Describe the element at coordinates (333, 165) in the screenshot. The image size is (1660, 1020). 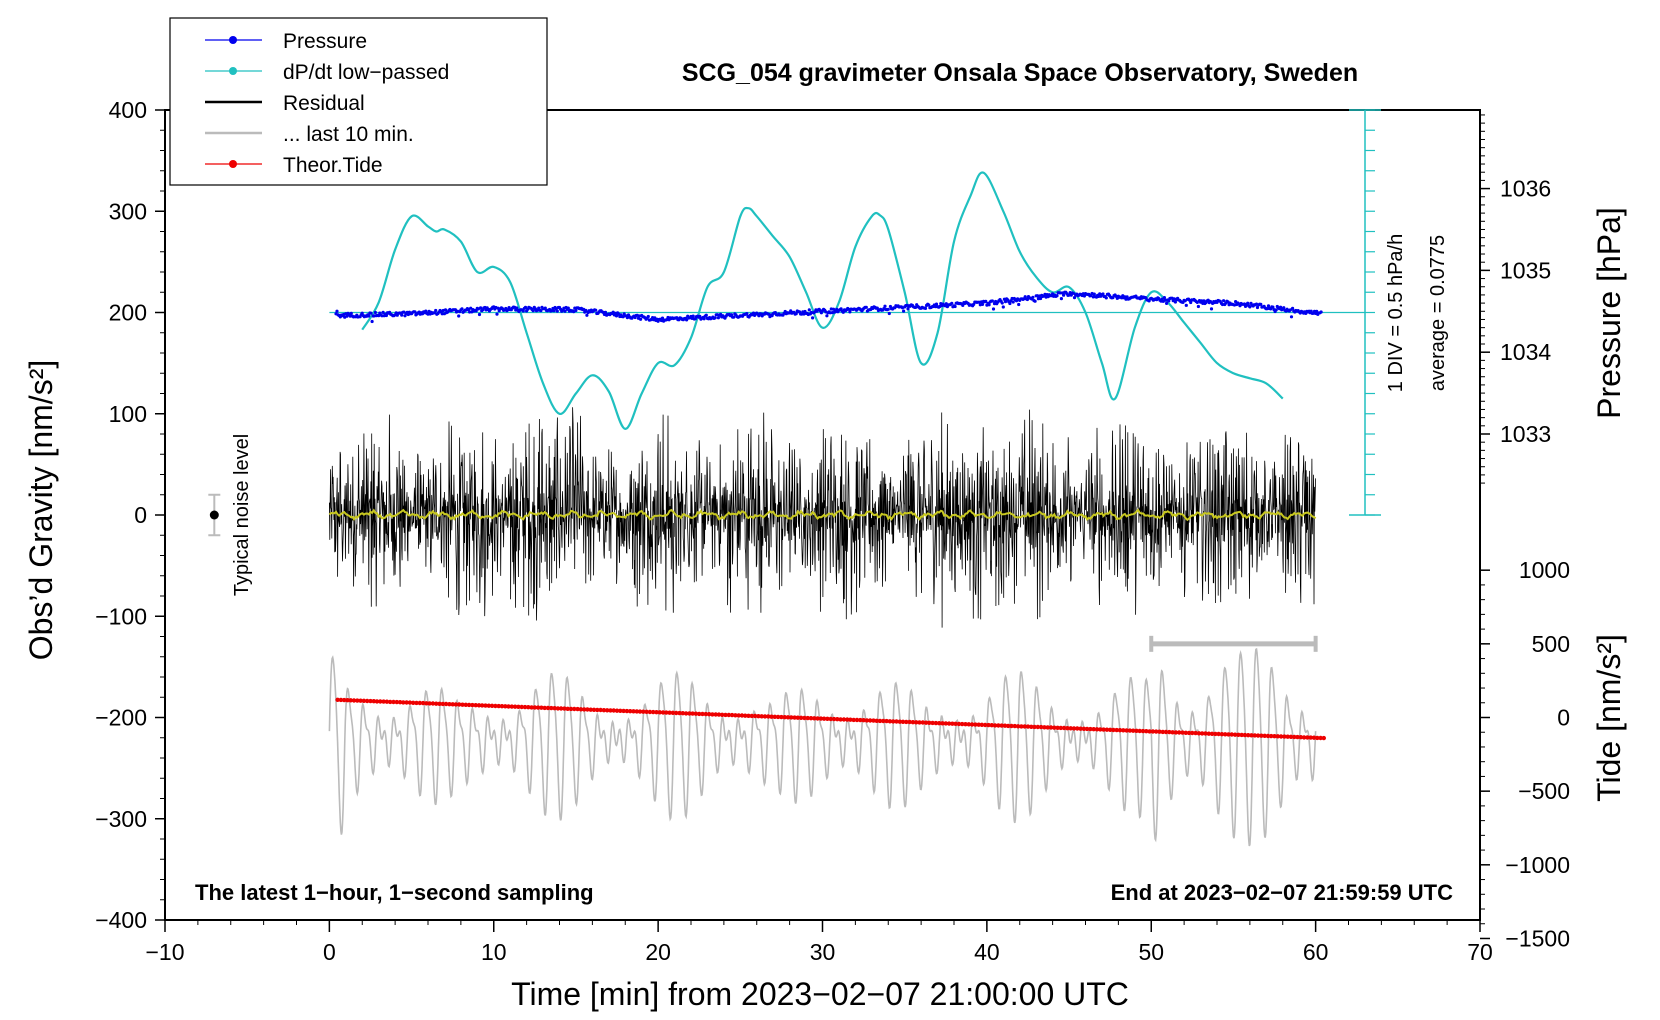
I see `legend-label: Theor.Tide` at that location.